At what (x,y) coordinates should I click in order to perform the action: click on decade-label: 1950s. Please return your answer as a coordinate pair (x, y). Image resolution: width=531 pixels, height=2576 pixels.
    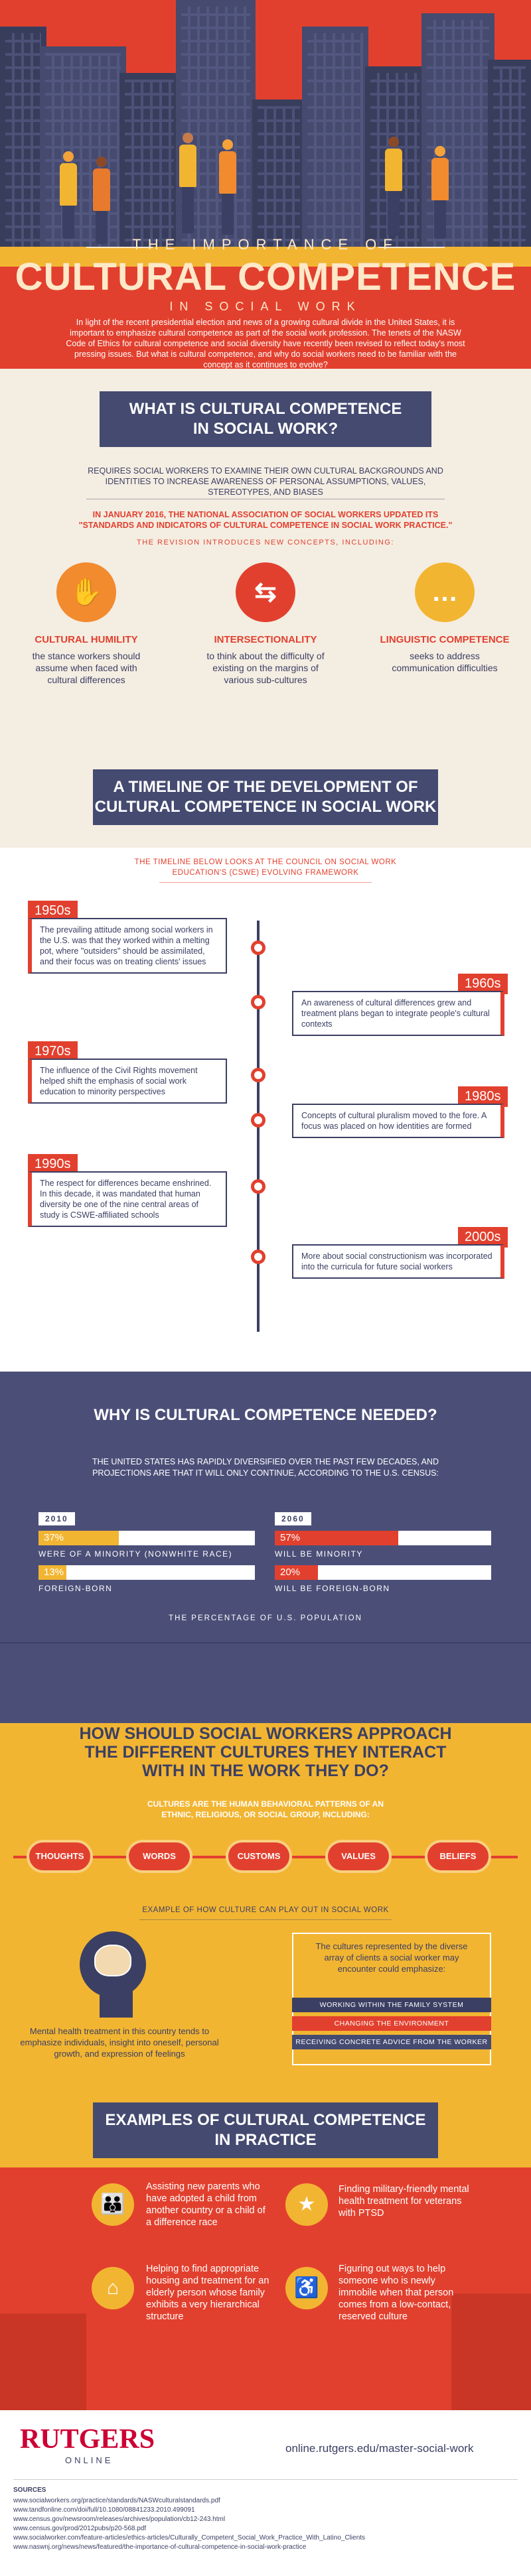
    Looking at the image, I should click on (53, 911).